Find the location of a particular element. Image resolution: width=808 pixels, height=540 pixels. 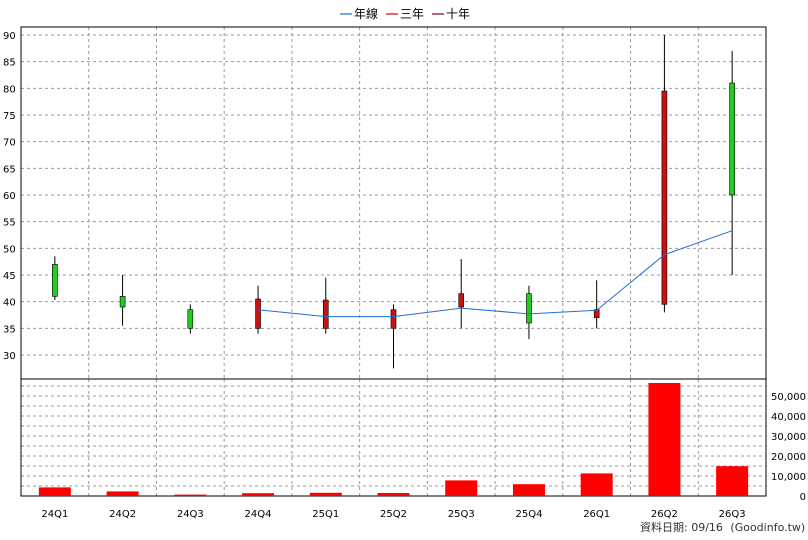

volume-y-axis: 0 10,000 20,000 30,000 40,000 50,000 is located at coordinates (788, 447).